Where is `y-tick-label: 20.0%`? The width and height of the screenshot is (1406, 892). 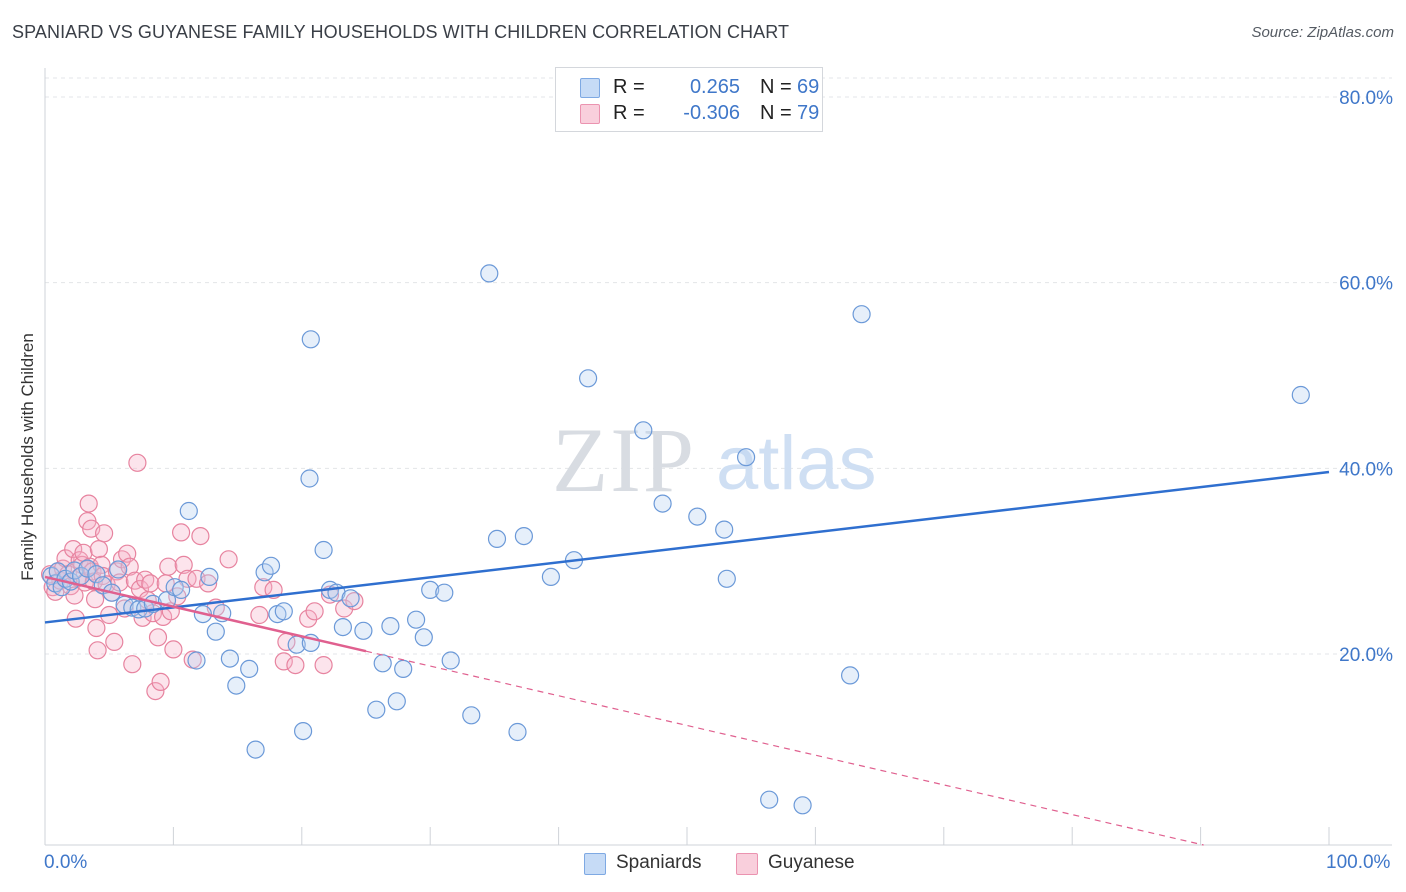
y-tick-label: 20.0% is located at coordinates (1366, 655).